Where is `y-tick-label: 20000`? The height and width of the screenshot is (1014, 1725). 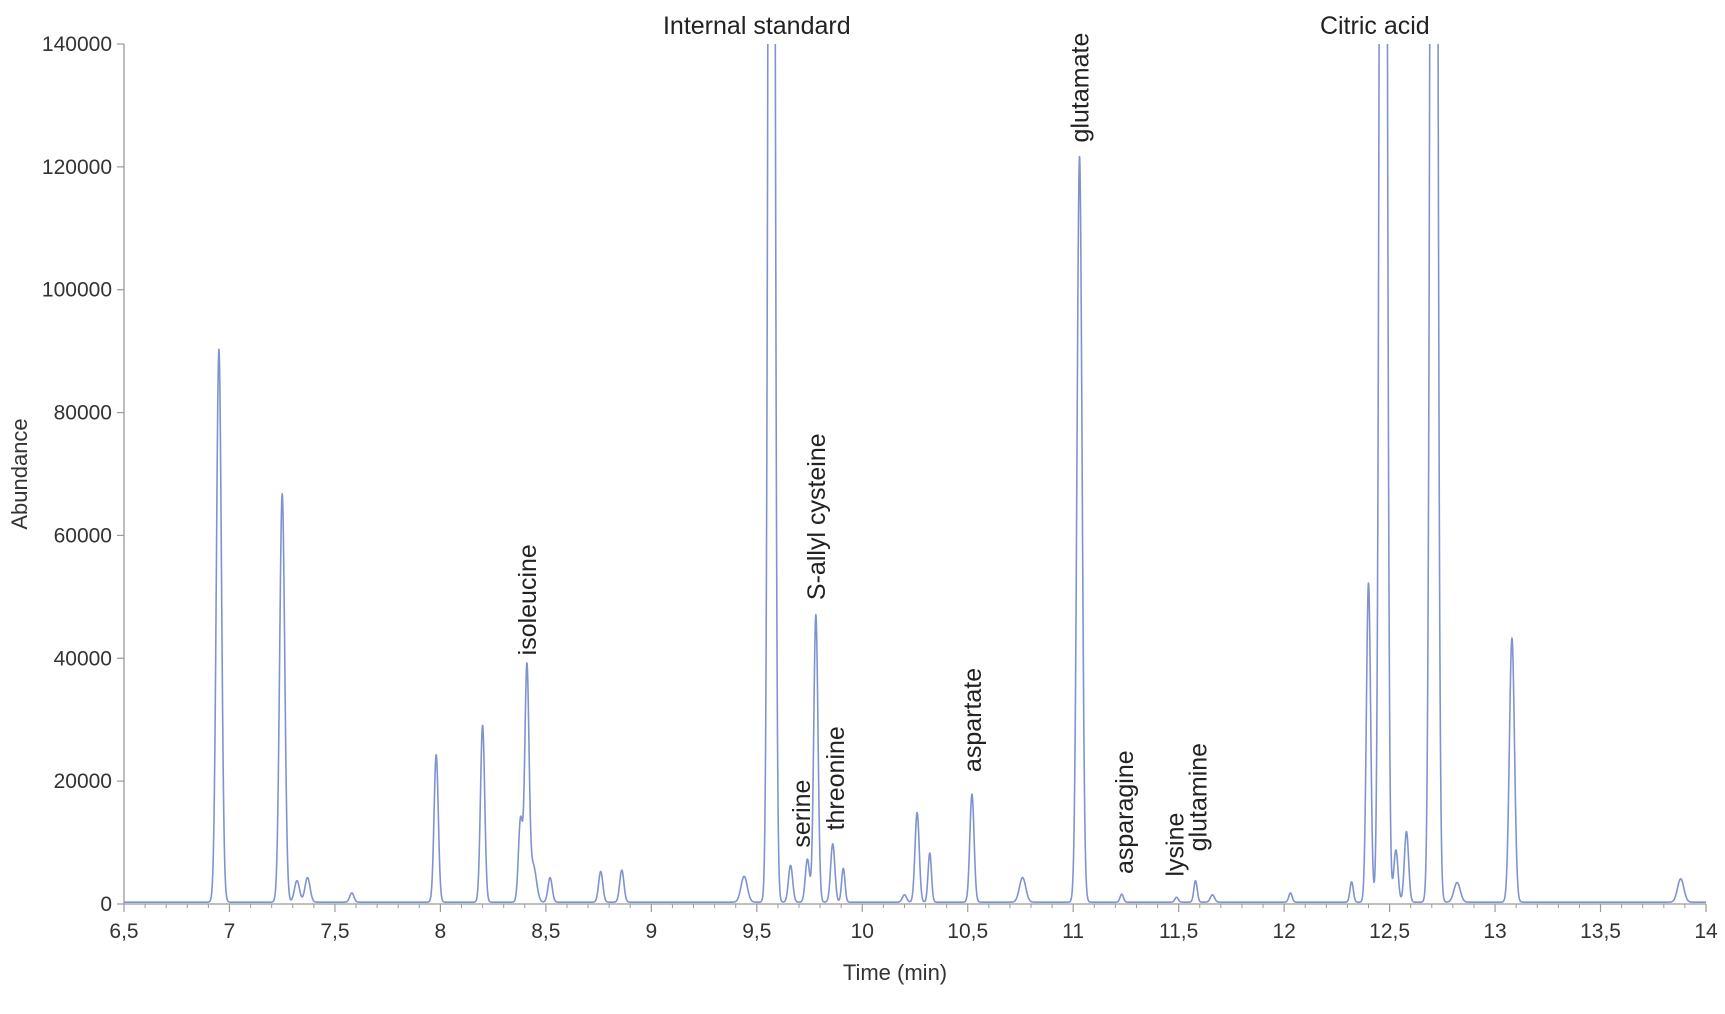
y-tick-label: 20000 is located at coordinates (83, 781).